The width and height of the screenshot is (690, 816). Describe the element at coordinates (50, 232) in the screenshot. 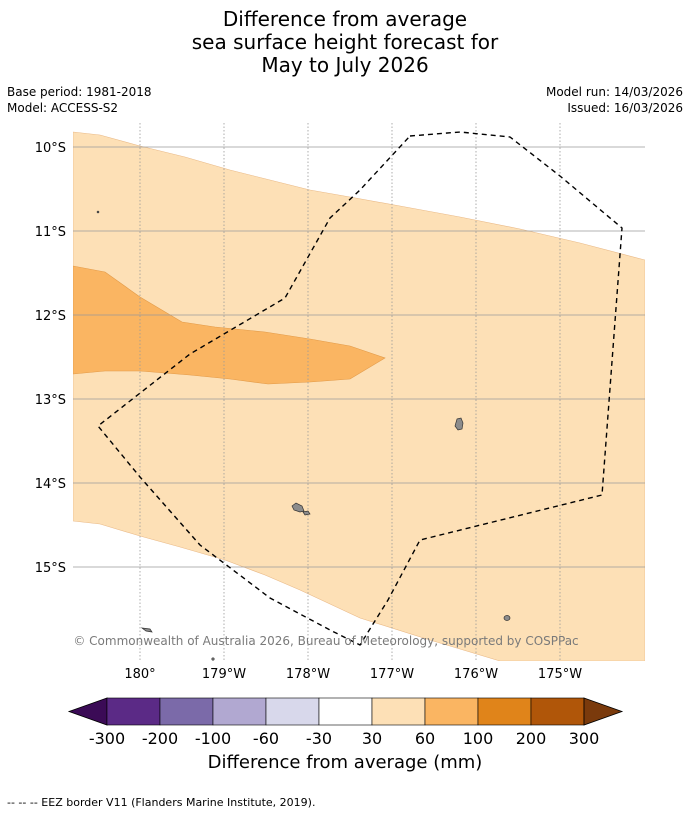

I see `lat-label: 11°S` at that location.